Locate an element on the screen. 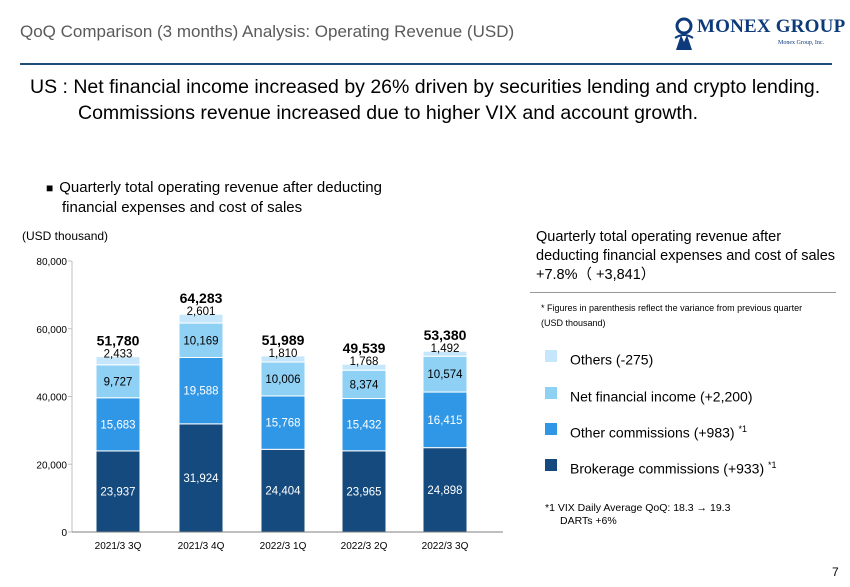 Image resolution: width=850 pixels, height=587 pixels. data-label: 23,965 is located at coordinates (363, 492).